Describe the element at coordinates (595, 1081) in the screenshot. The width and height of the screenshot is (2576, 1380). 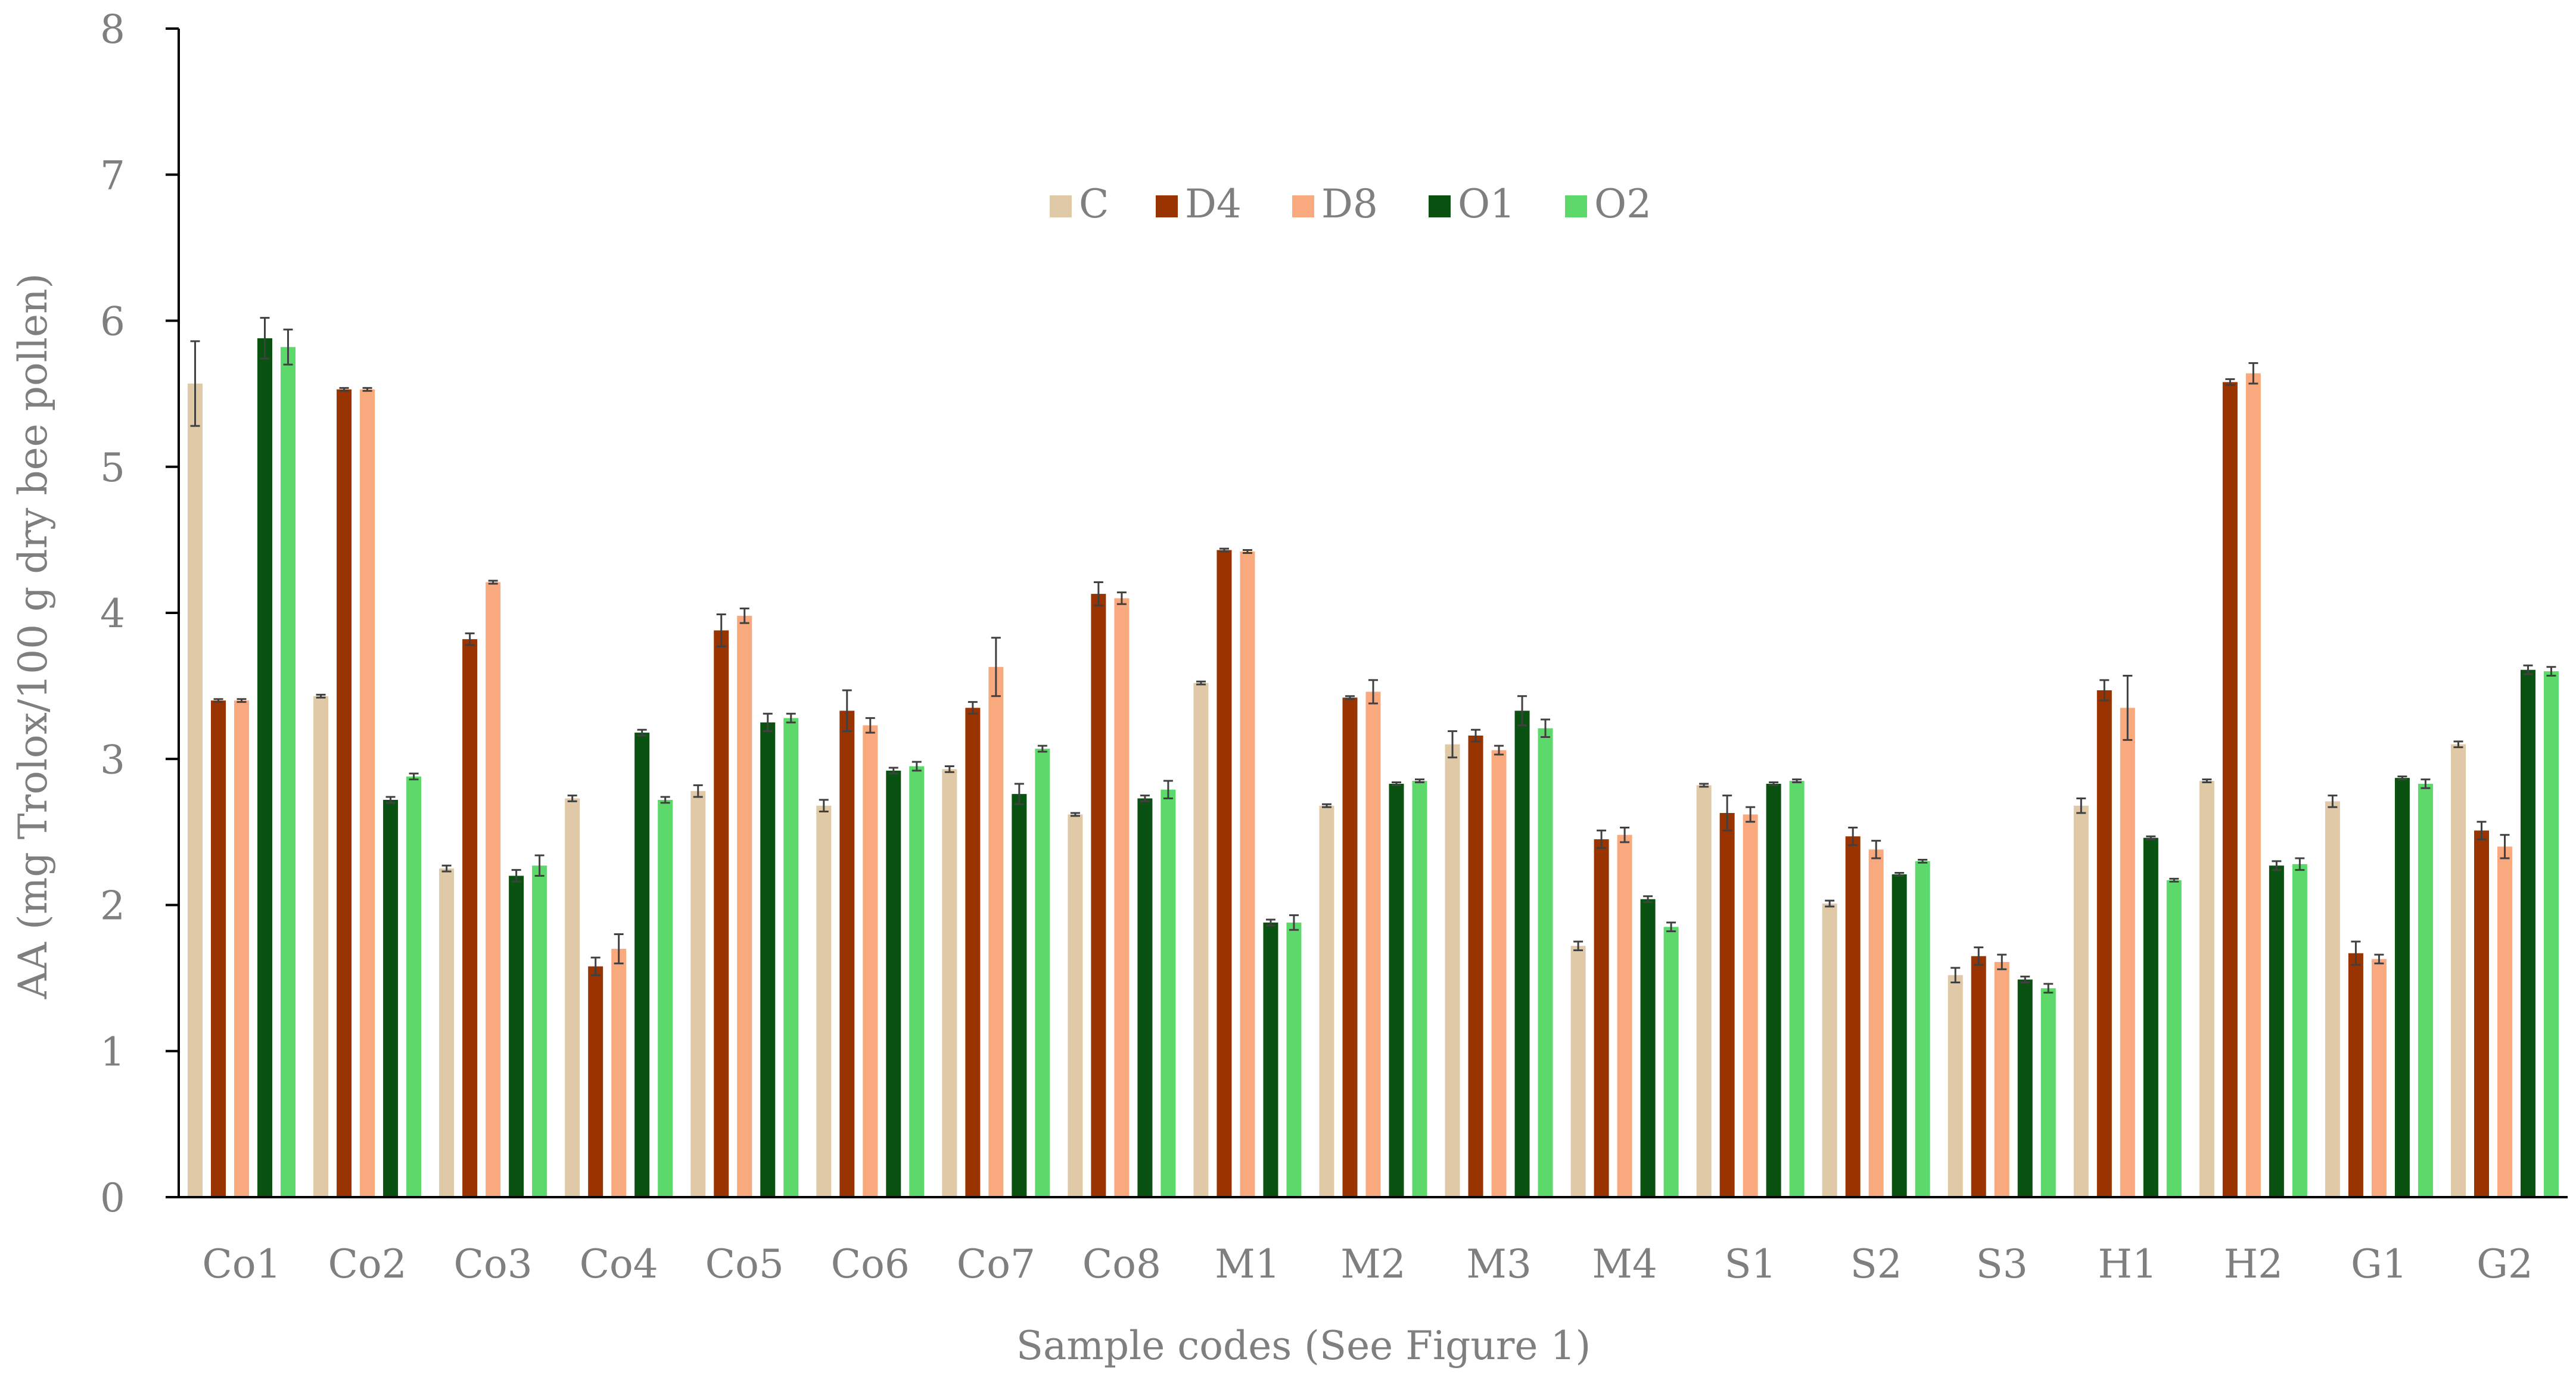
I see `bar-D4-Co4` at that location.